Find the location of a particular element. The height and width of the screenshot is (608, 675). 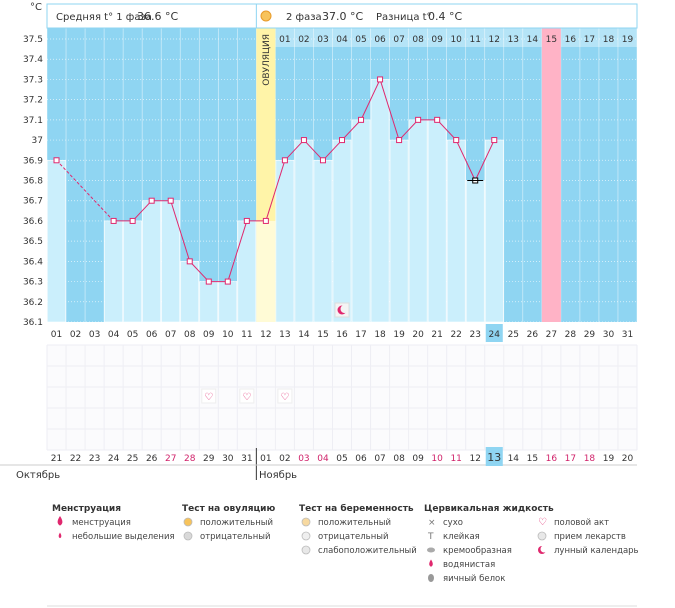

cycle-day-label: 01 is located at coordinates (56, 335).